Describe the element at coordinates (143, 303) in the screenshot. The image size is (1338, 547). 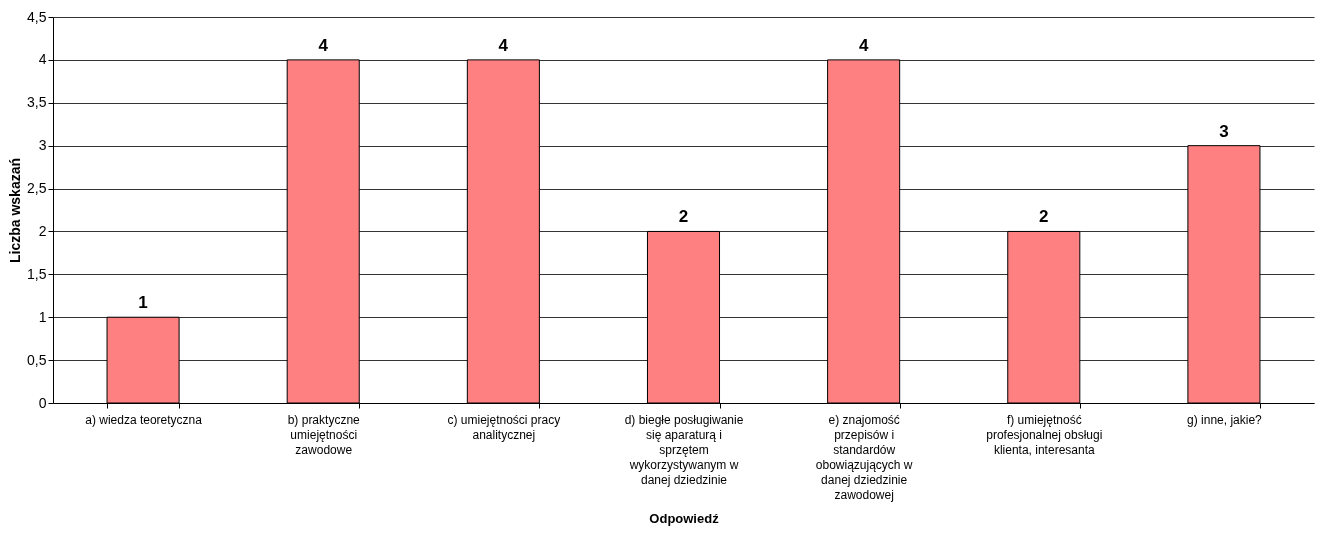
I see `data-label: 1` at that location.